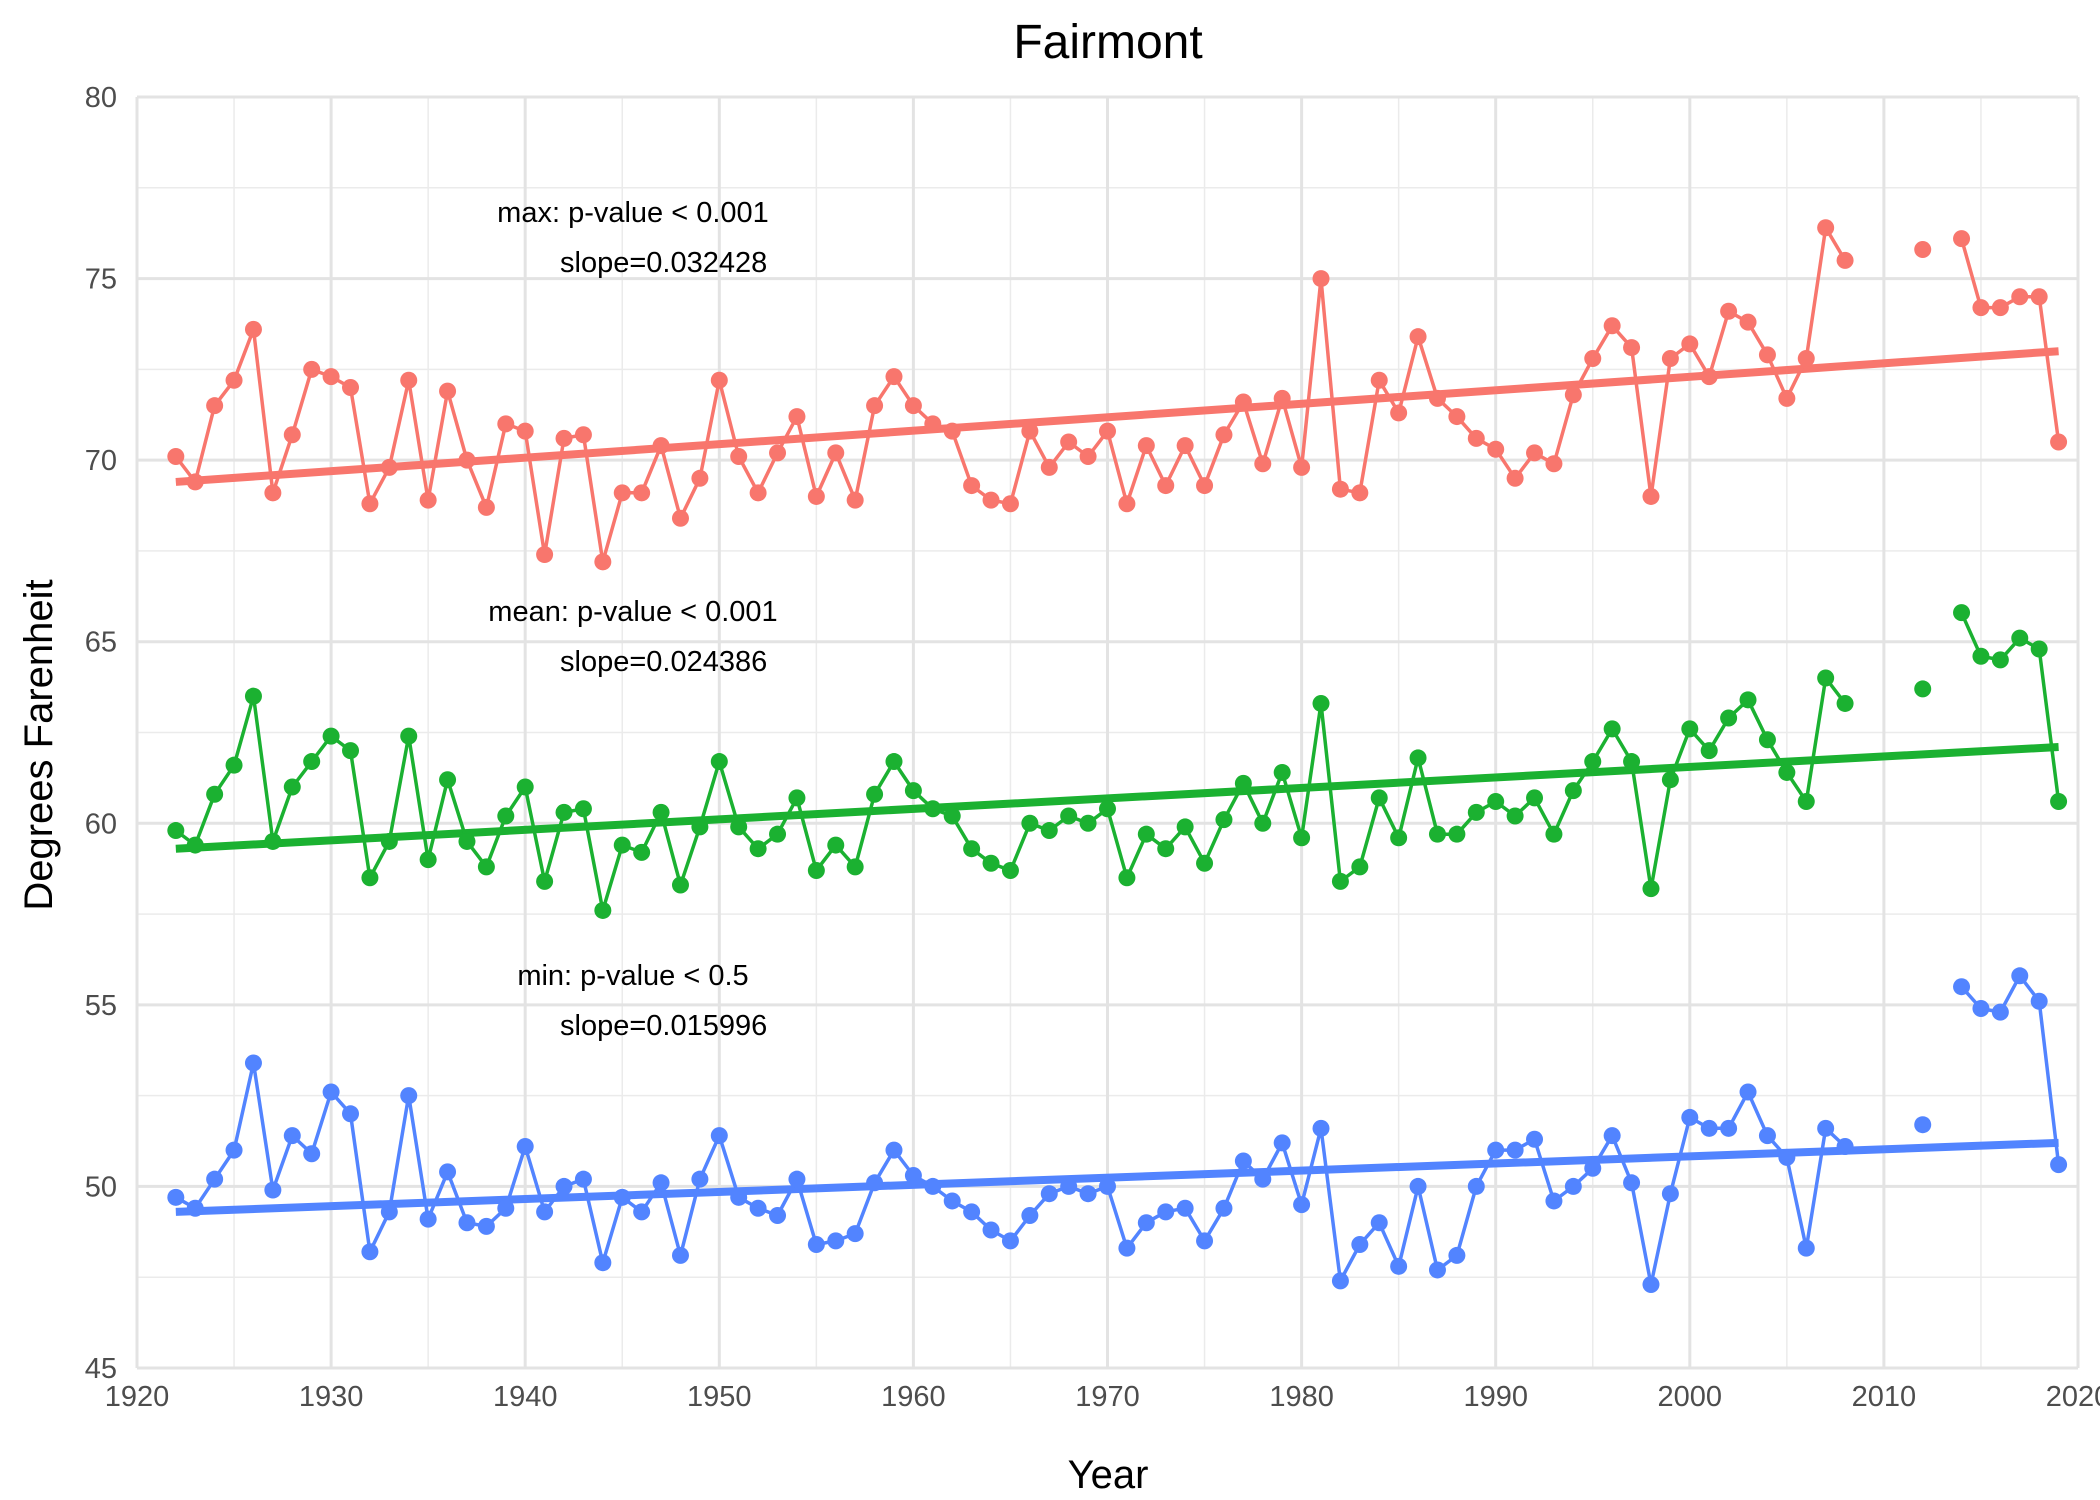 The height and width of the screenshot is (1500, 2100). Describe the element at coordinates (663, 263) in the screenshot. I see `annotation-slope: slope=0.032428` at that location.